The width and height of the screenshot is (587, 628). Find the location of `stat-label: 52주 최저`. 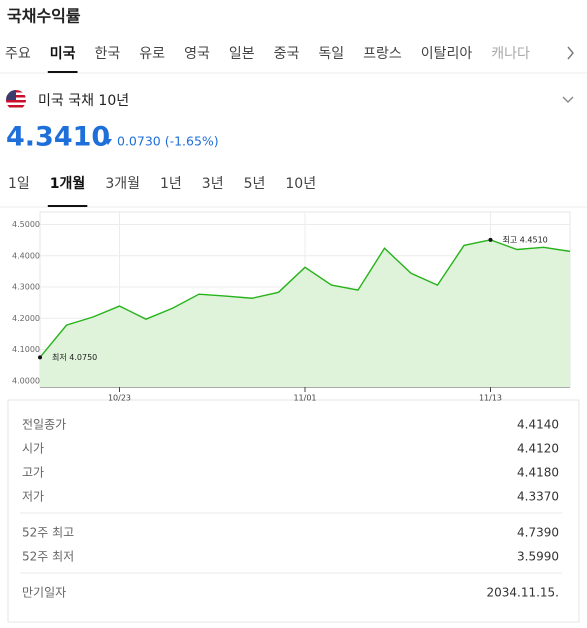

stat-label: 52주 최저 is located at coordinates (48, 557).